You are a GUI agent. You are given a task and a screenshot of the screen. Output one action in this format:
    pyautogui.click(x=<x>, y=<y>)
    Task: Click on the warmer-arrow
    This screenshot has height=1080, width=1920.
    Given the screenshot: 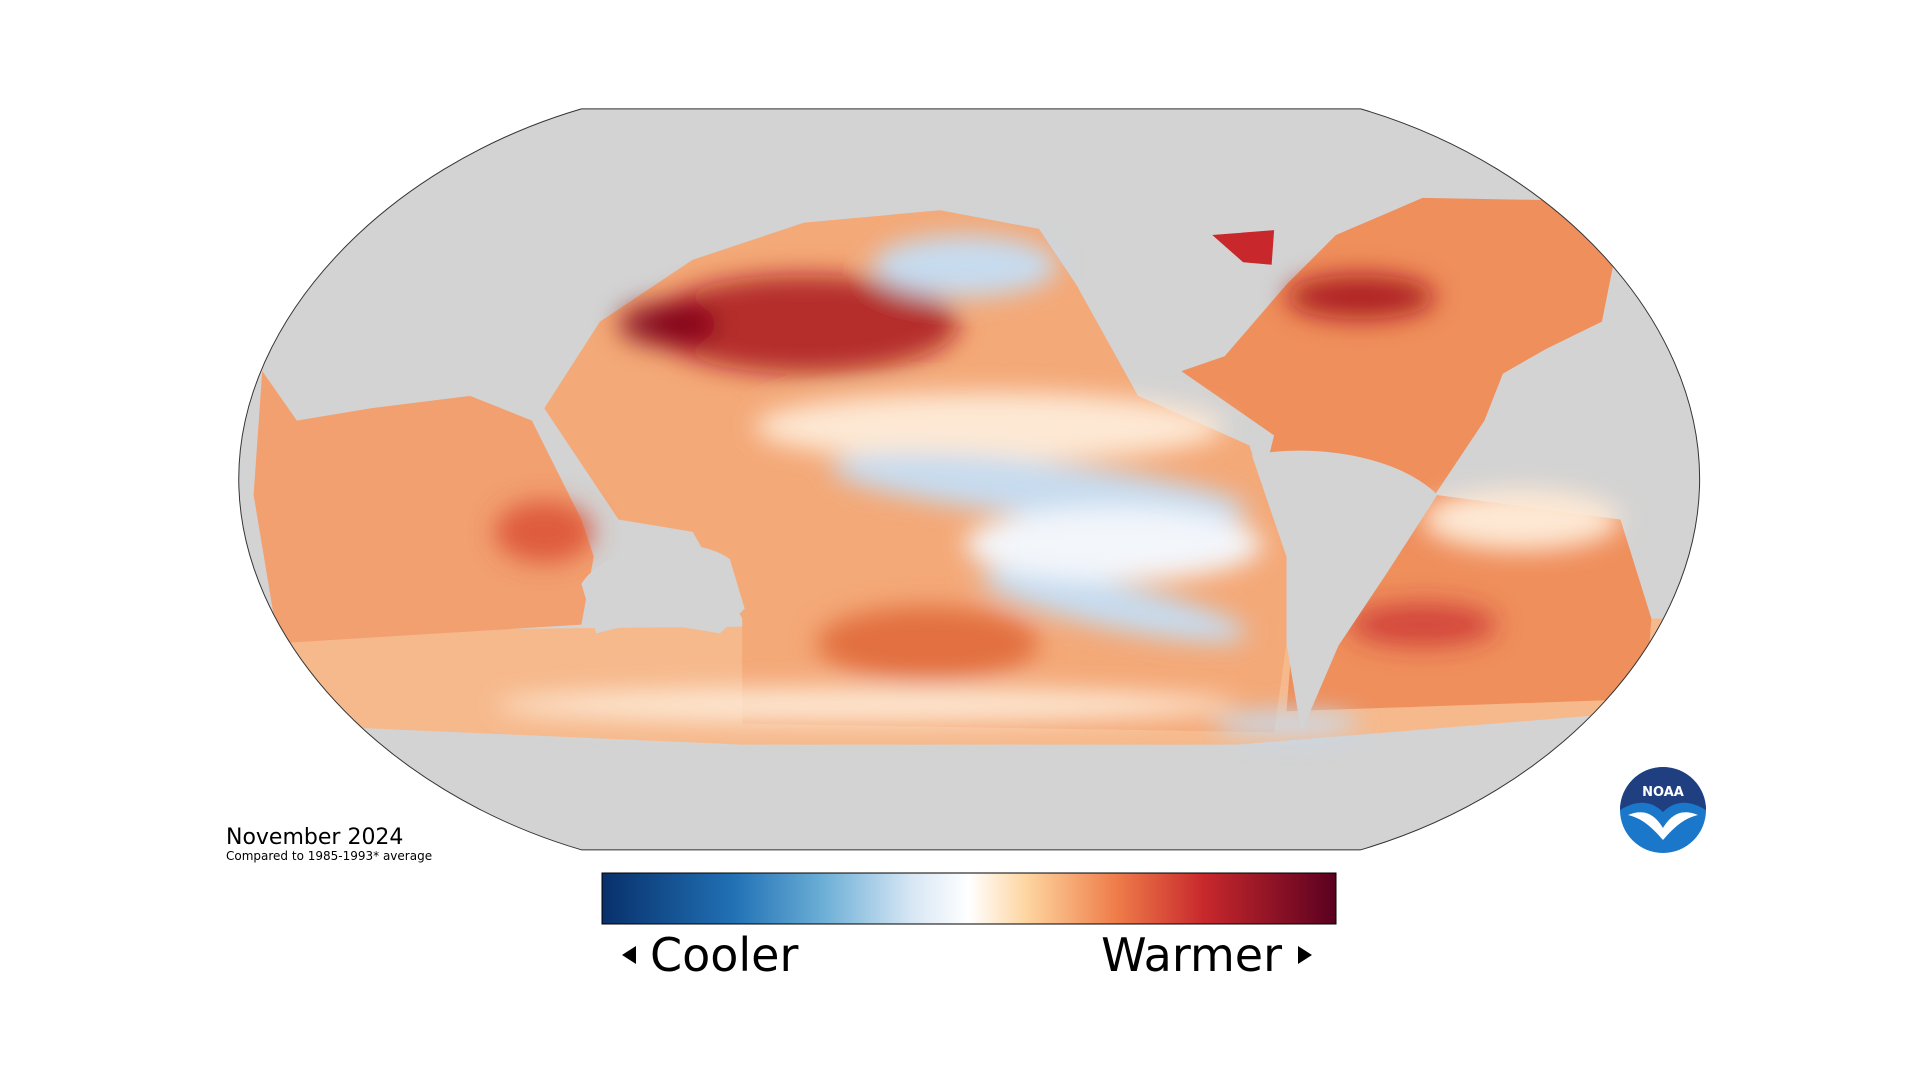 What is the action you would take?
    pyautogui.click(x=1305, y=955)
    